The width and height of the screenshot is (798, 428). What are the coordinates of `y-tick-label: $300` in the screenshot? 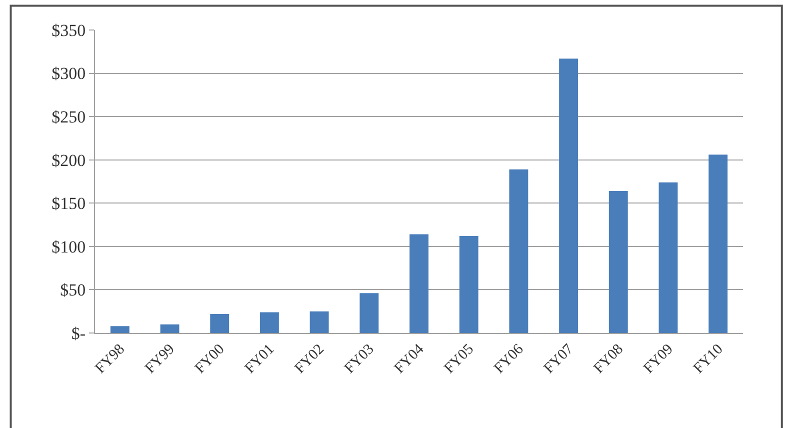 It's located at (69, 74).